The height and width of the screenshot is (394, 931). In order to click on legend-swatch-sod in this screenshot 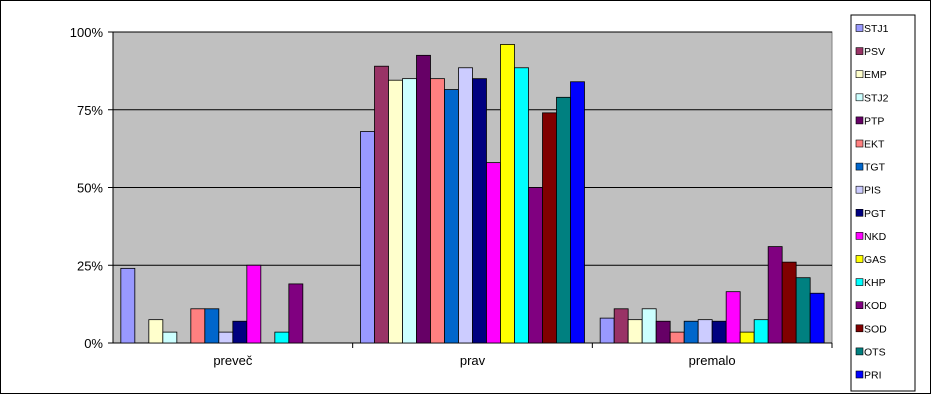, I will do `click(859, 328)`.